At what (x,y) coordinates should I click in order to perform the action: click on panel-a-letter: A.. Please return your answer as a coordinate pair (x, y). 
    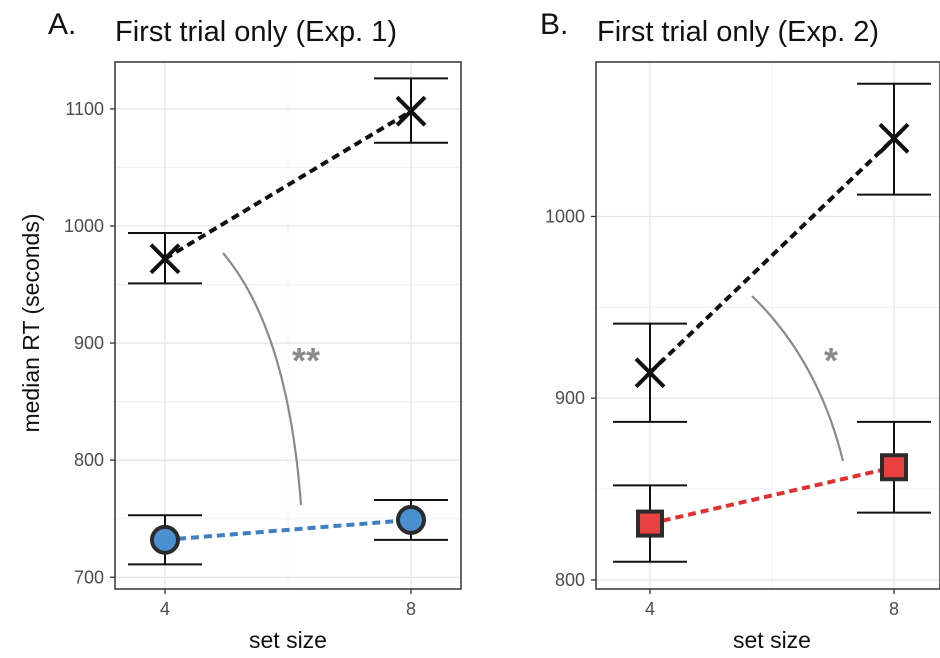
    Looking at the image, I should click on (62, 24).